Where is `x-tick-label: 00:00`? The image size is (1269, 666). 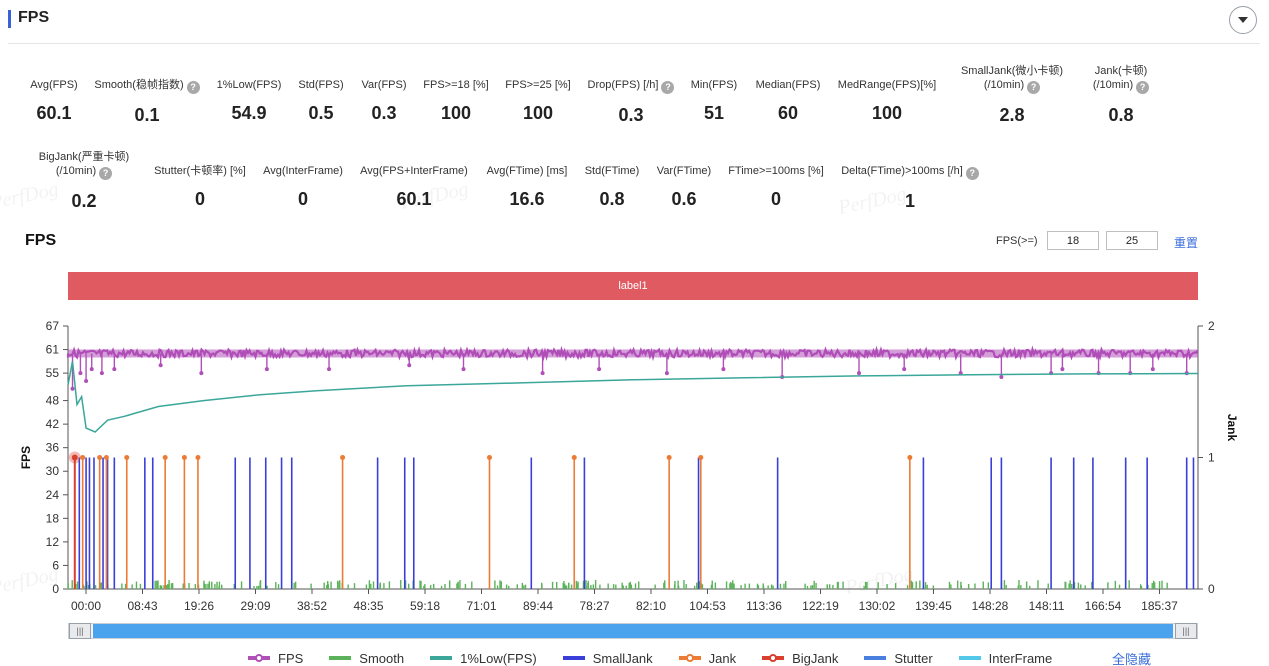
x-tick-label: 00:00 is located at coordinates (86, 606).